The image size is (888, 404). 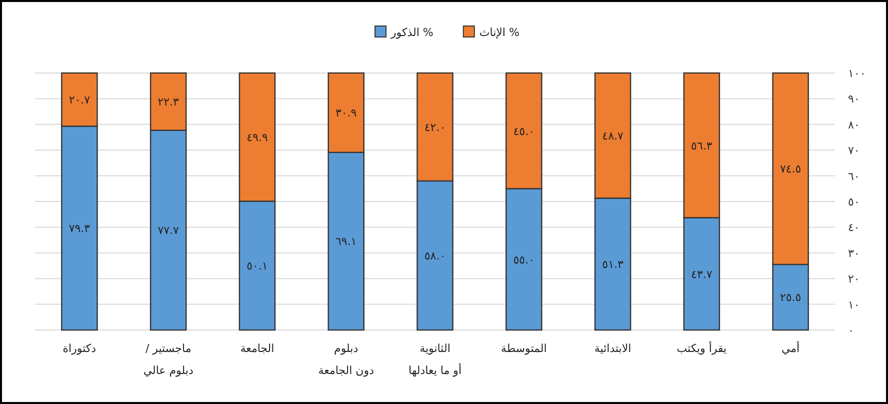 I want to click on y-tick-label: ٦٠, so click(x=854, y=176).